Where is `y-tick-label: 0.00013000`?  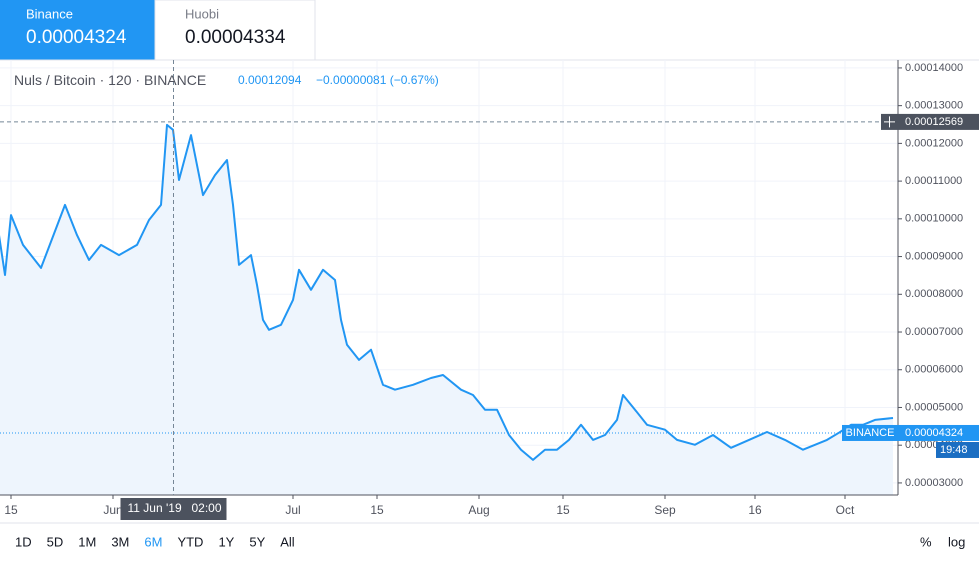 y-tick-label: 0.00013000 is located at coordinates (934, 106).